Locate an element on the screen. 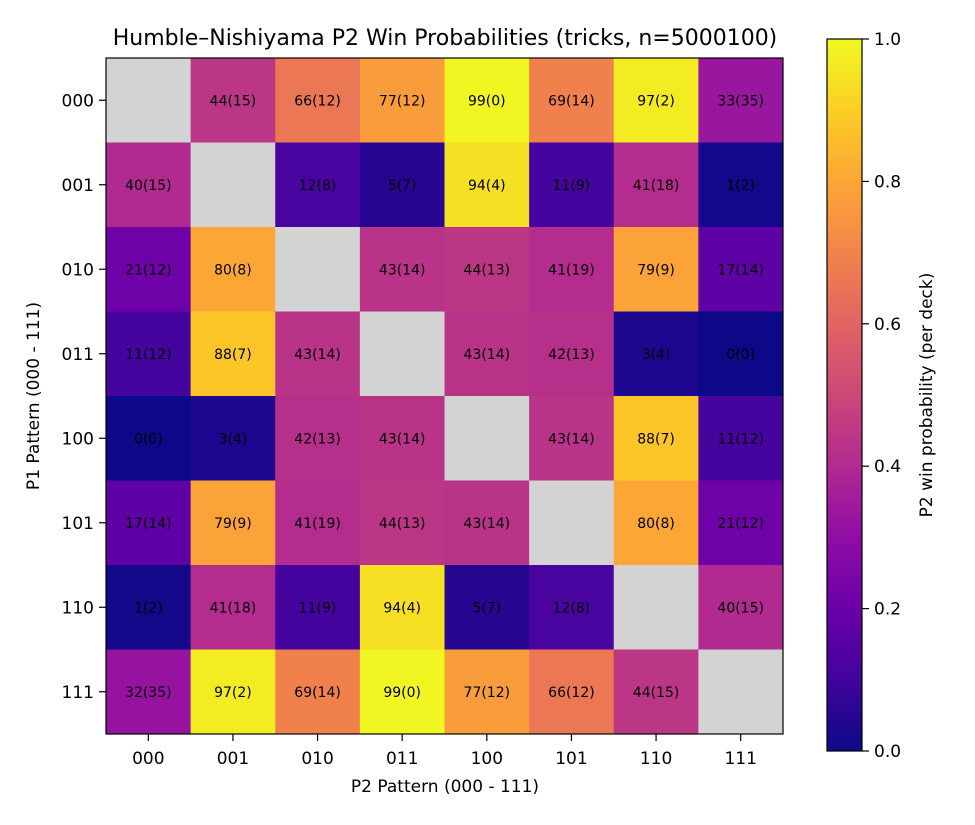 Image resolution: width=975 pixels, height=825 pixels. cell-value-label: 32(35) is located at coordinates (148, 693).